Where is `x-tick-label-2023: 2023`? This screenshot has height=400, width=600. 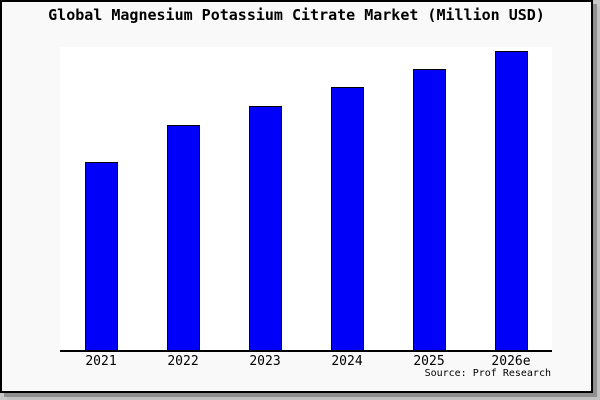 x-tick-label-2023: 2023 is located at coordinates (265, 361).